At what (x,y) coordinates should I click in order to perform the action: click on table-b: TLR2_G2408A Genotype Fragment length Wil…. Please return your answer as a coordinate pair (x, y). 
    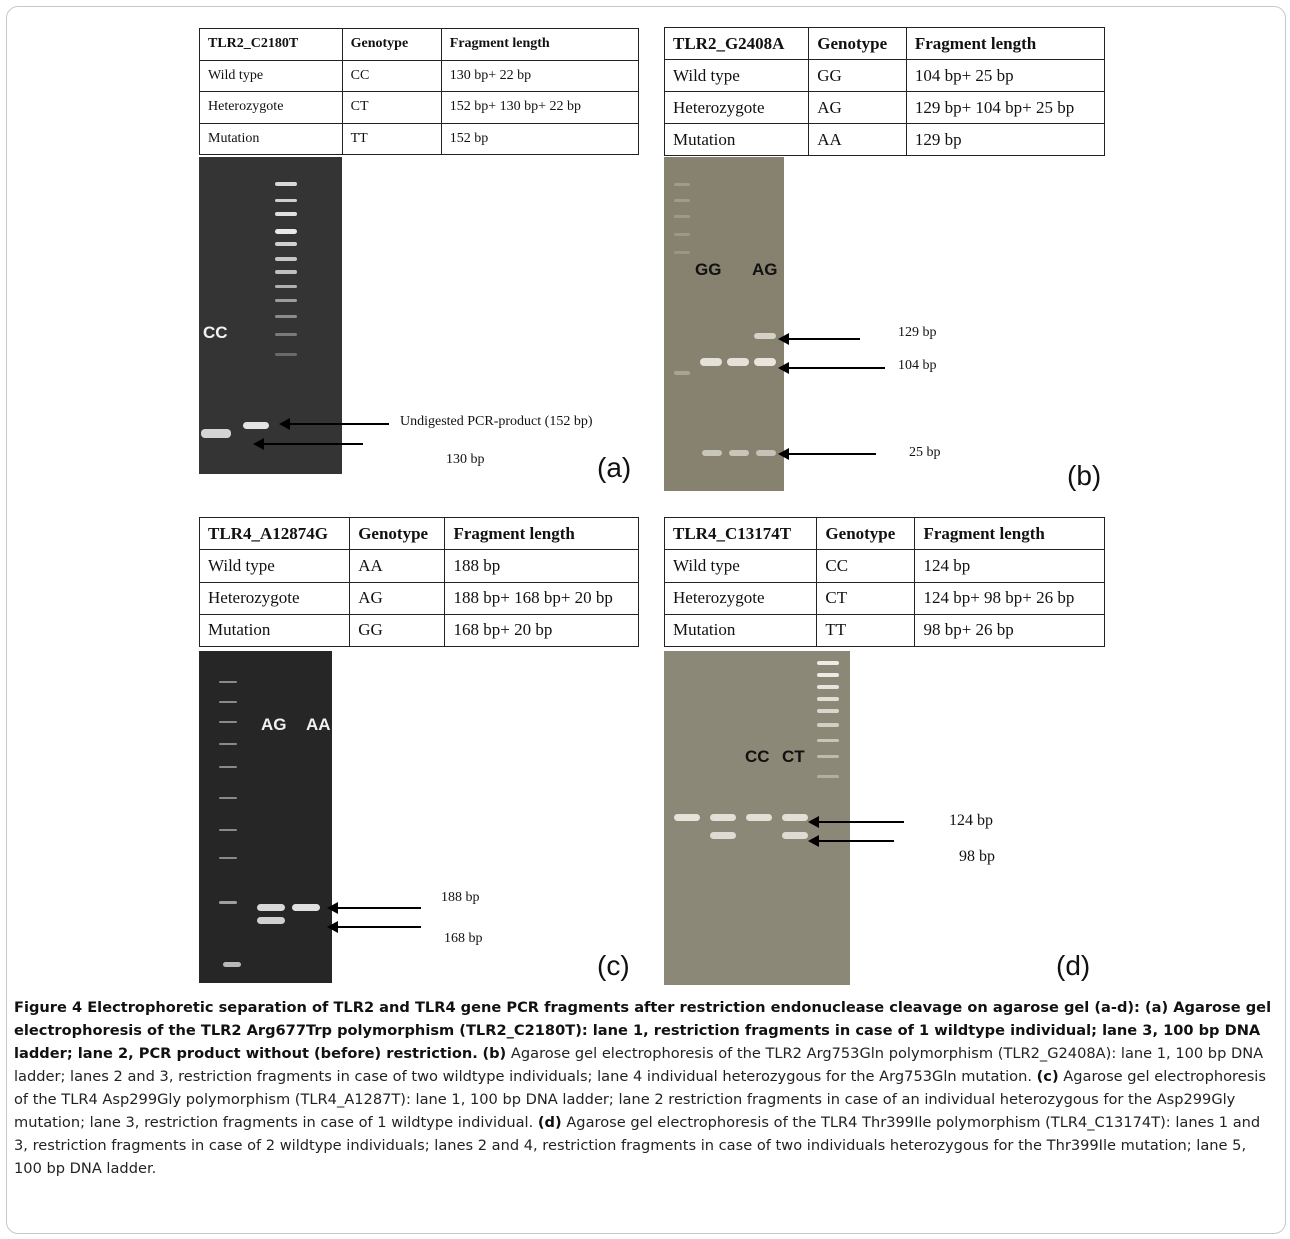
    Looking at the image, I should click on (884, 91).